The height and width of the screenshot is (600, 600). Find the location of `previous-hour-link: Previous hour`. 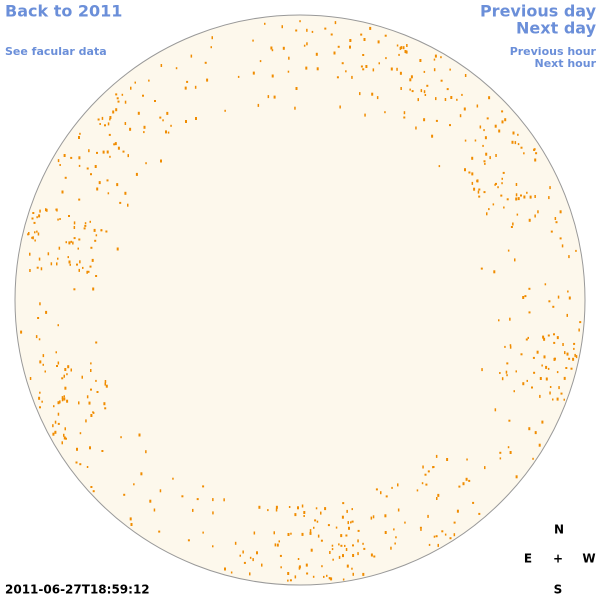

previous-hour-link: Previous hour is located at coordinates (553, 51).